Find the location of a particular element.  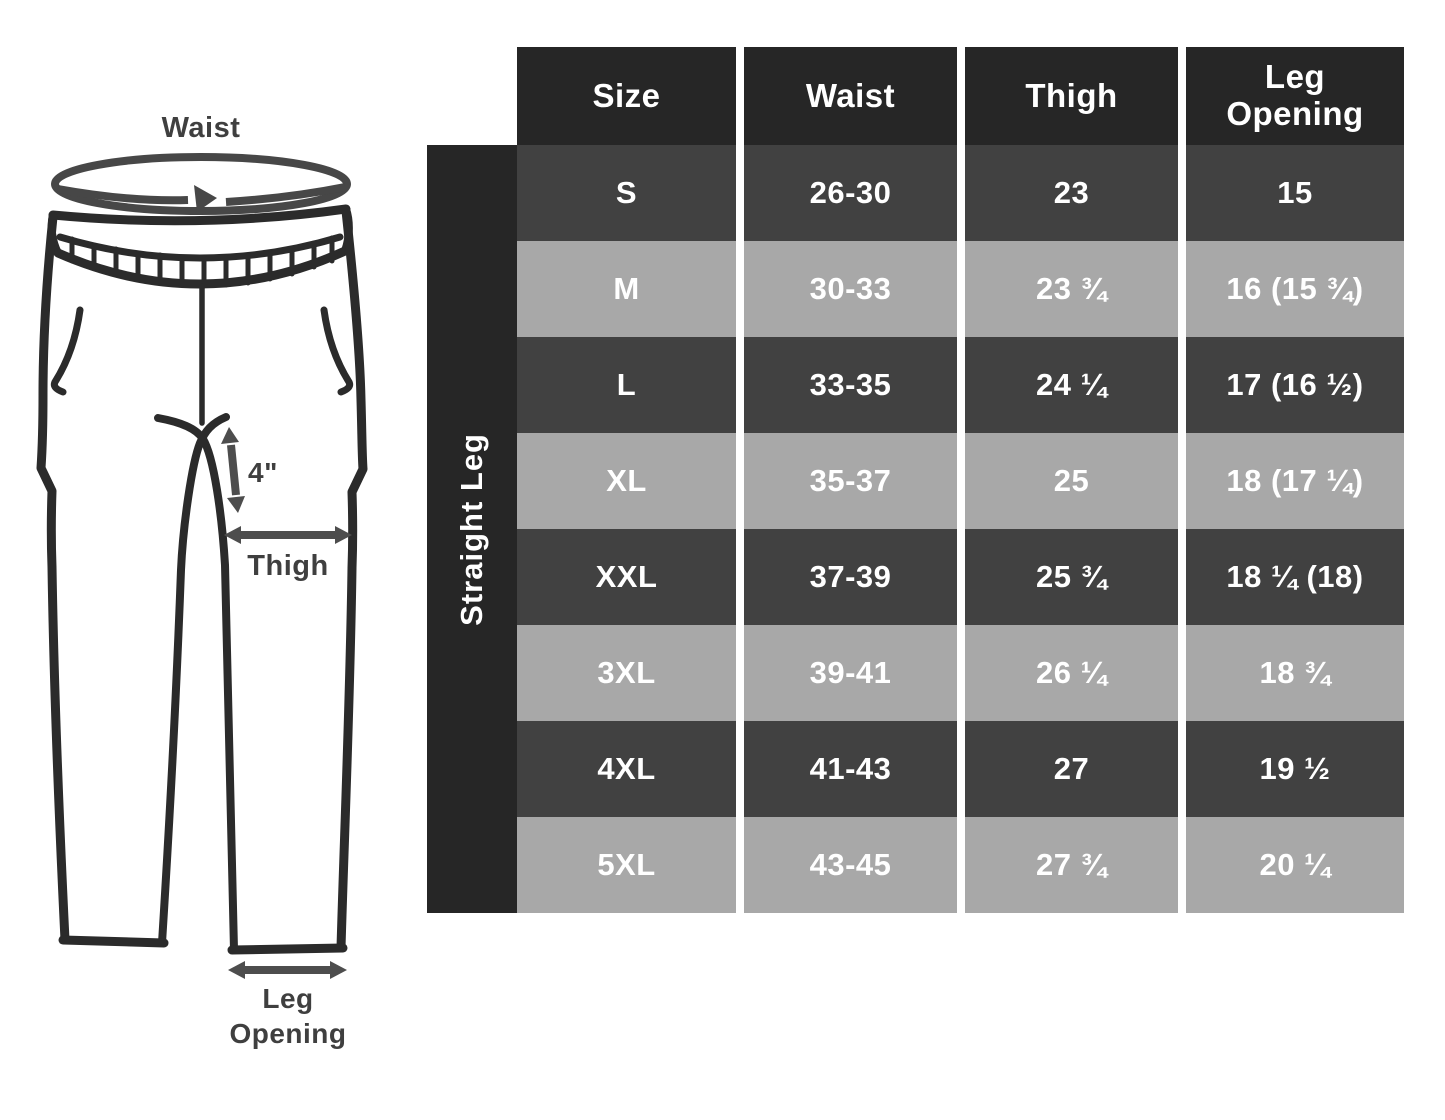

cell-leg-opening-4xl: 19 ½ is located at coordinates (1295, 769).